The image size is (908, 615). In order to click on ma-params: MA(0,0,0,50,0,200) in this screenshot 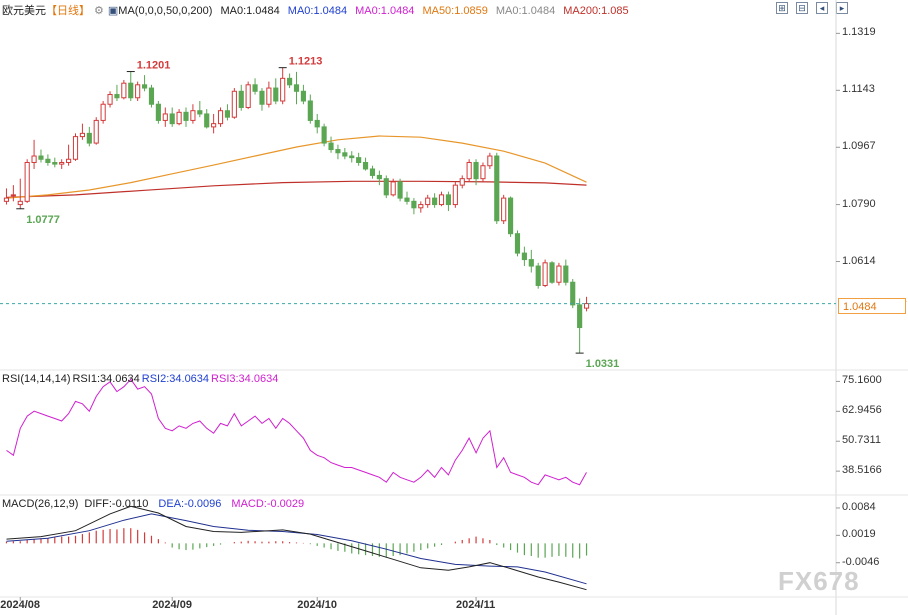, I will do `click(165, 11)`.